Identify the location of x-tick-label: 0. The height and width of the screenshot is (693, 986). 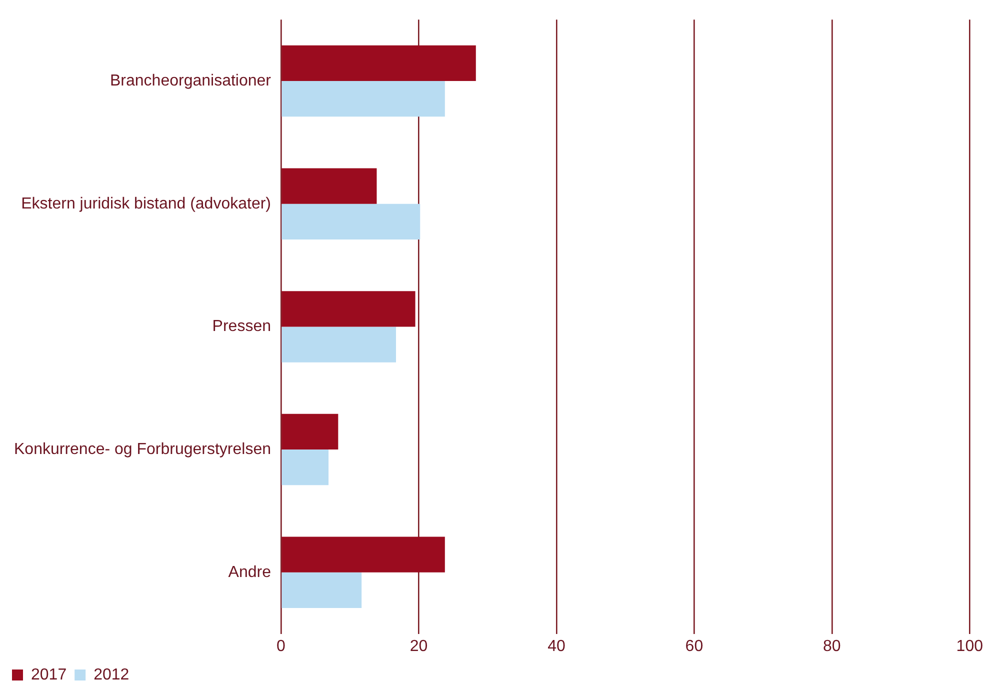
(281, 646).